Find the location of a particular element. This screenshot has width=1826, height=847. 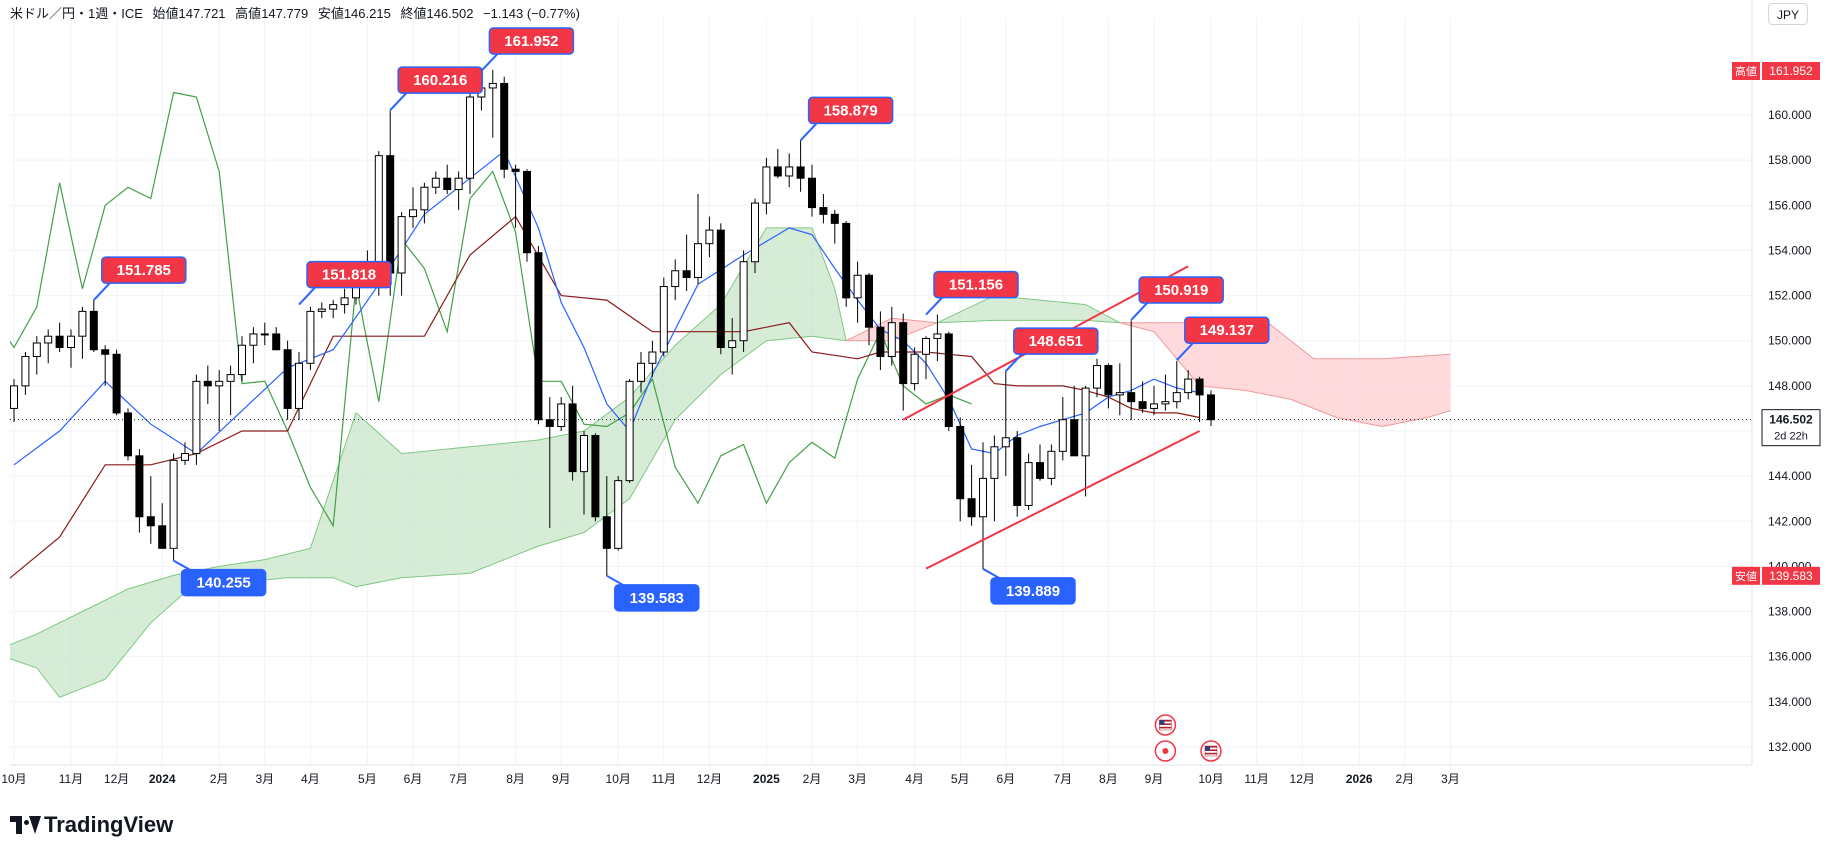

low-marker: 139.583 is located at coordinates (653, 593).